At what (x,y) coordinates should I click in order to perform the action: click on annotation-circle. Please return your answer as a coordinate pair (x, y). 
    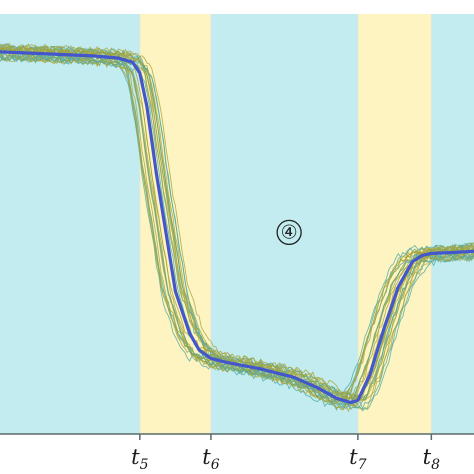
    Looking at the image, I should click on (289, 232).